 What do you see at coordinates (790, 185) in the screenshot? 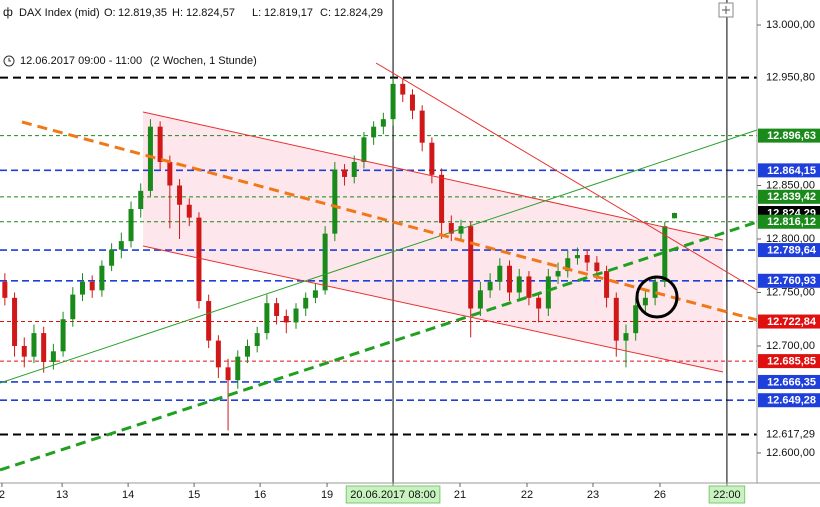
I see `y-tick-label: 12.850,00` at bounding box center [790, 185].